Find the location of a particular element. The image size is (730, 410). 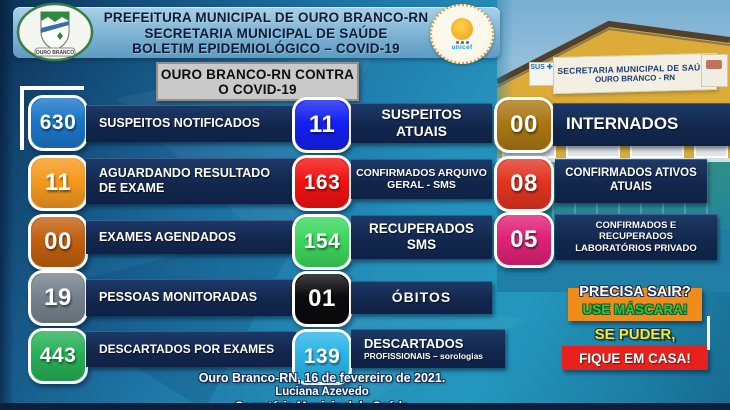

stat-label-internados: INTERNADOS is located at coordinates (641, 124).